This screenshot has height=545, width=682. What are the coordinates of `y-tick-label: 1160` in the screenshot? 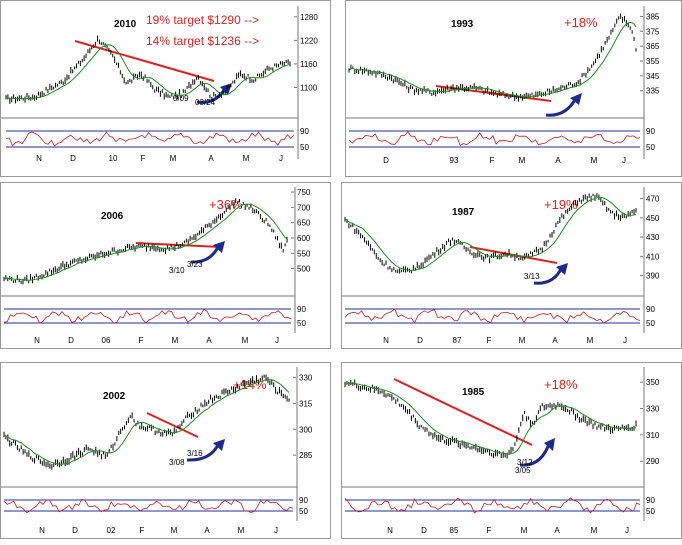 It's located at (309, 64).